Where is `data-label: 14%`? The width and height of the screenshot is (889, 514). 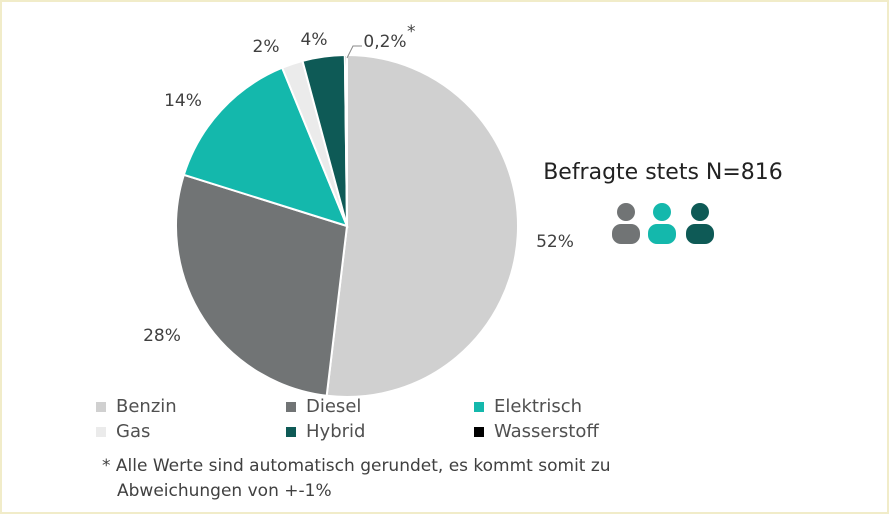
data-label: 14% is located at coordinates (183, 101).